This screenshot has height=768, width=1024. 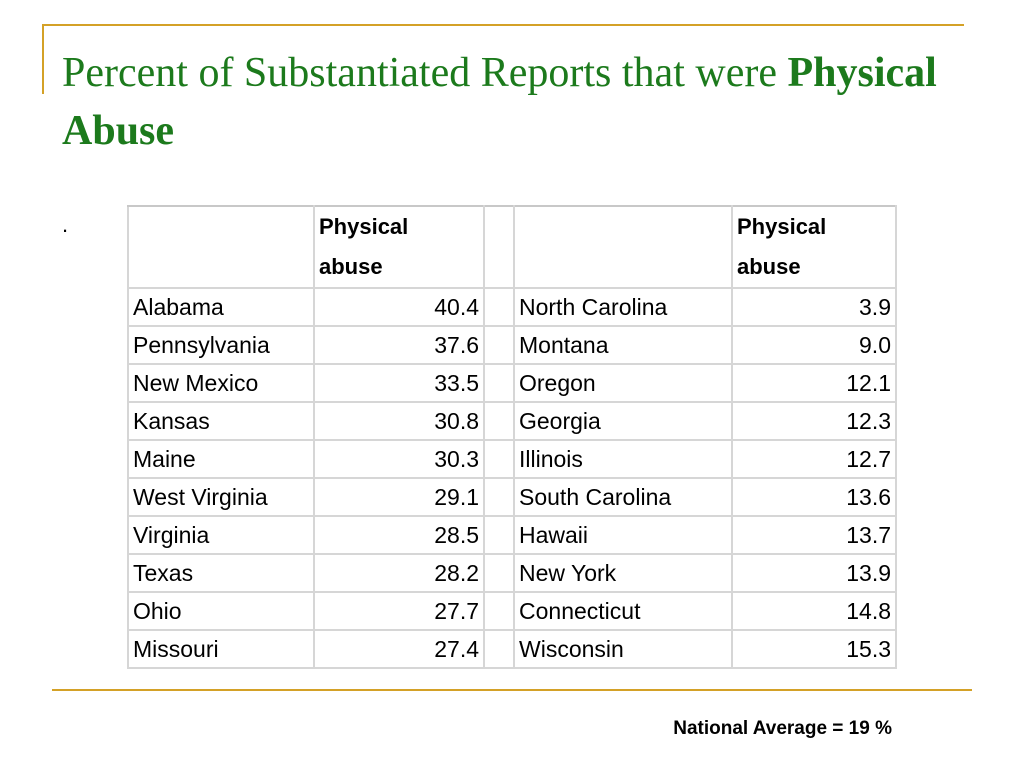 I want to click on state-left-cell: Texas, so click(x=221, y=573).